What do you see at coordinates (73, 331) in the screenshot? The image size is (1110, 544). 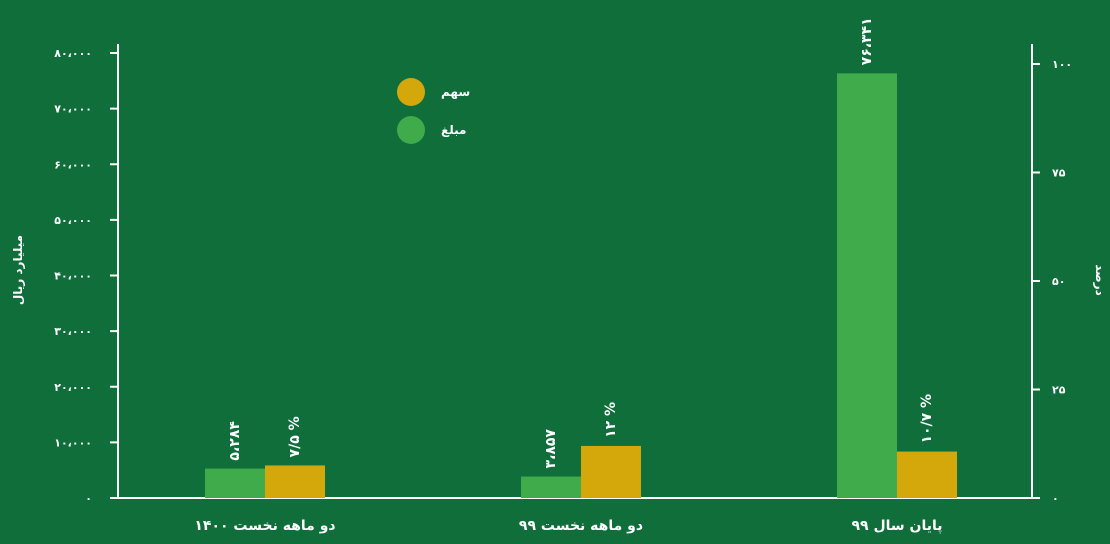 I see `y-left-tick-label: ۳۰،۰۰۰` at bounding box center [73, 331].